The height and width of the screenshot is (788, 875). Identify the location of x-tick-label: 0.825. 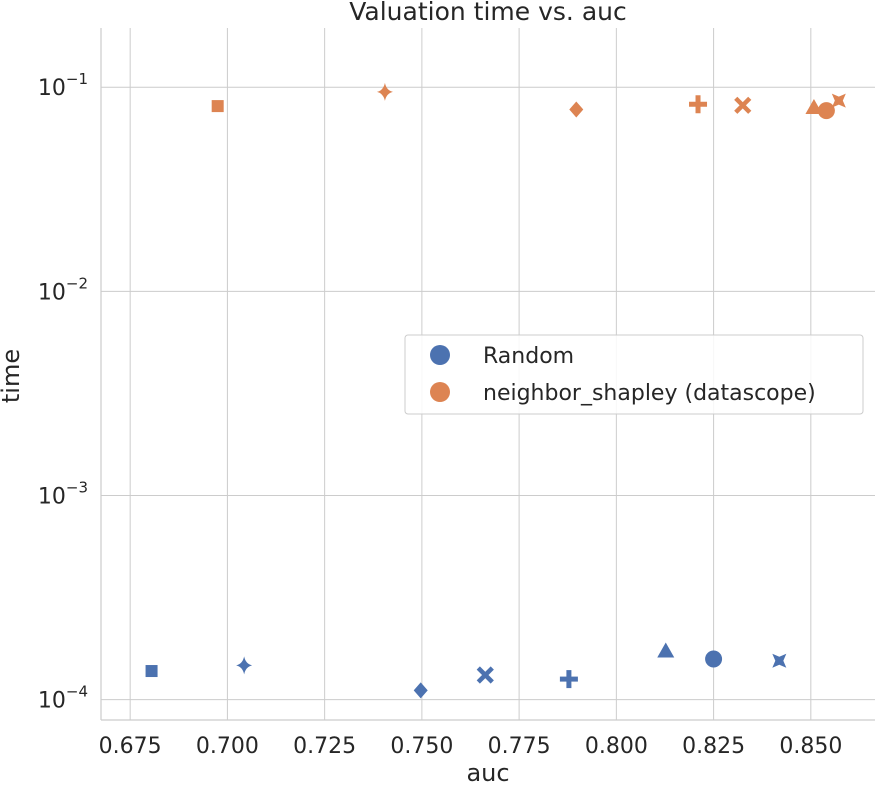
(713, 746).